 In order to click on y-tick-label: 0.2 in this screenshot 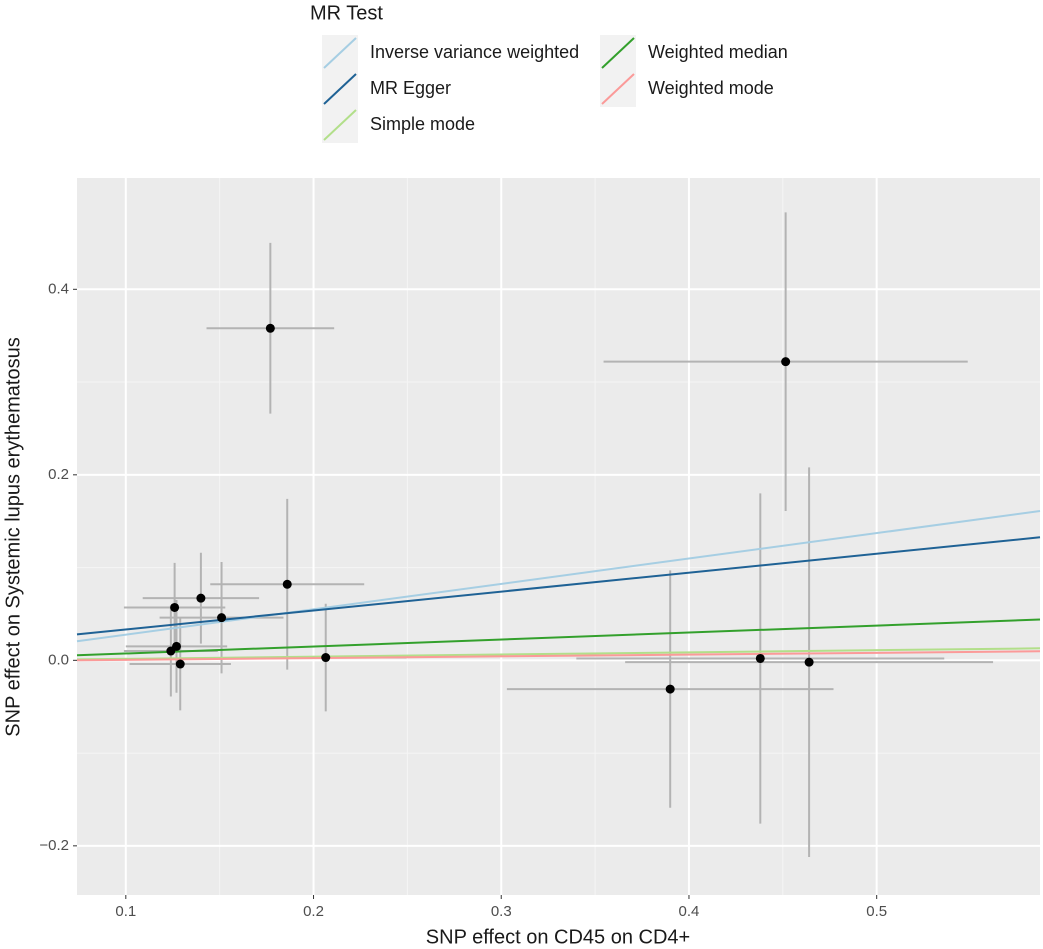, I will do `click(58, 474)`.